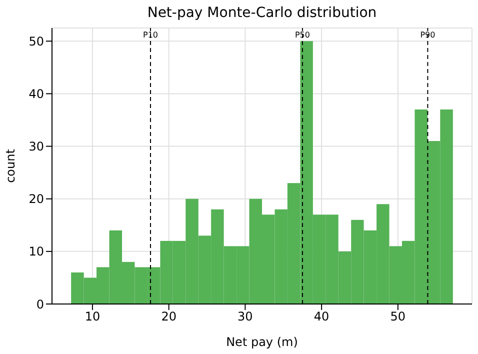 The width and height of the screenshot is (478, 354). Describe the element at coordinates (36, 147) in the screenshot. I see `y-tick-label: 30` at that location.